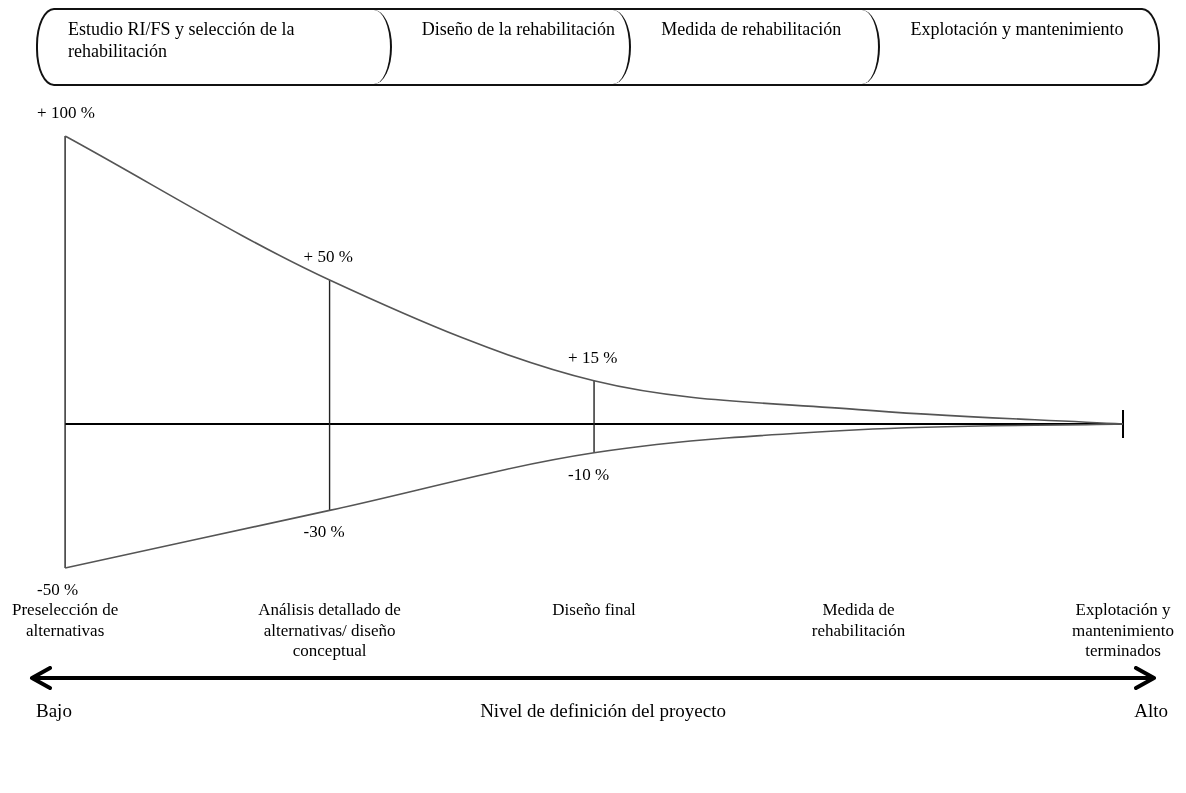  I want to click on data-label: + 15 %, so click(593, 357).